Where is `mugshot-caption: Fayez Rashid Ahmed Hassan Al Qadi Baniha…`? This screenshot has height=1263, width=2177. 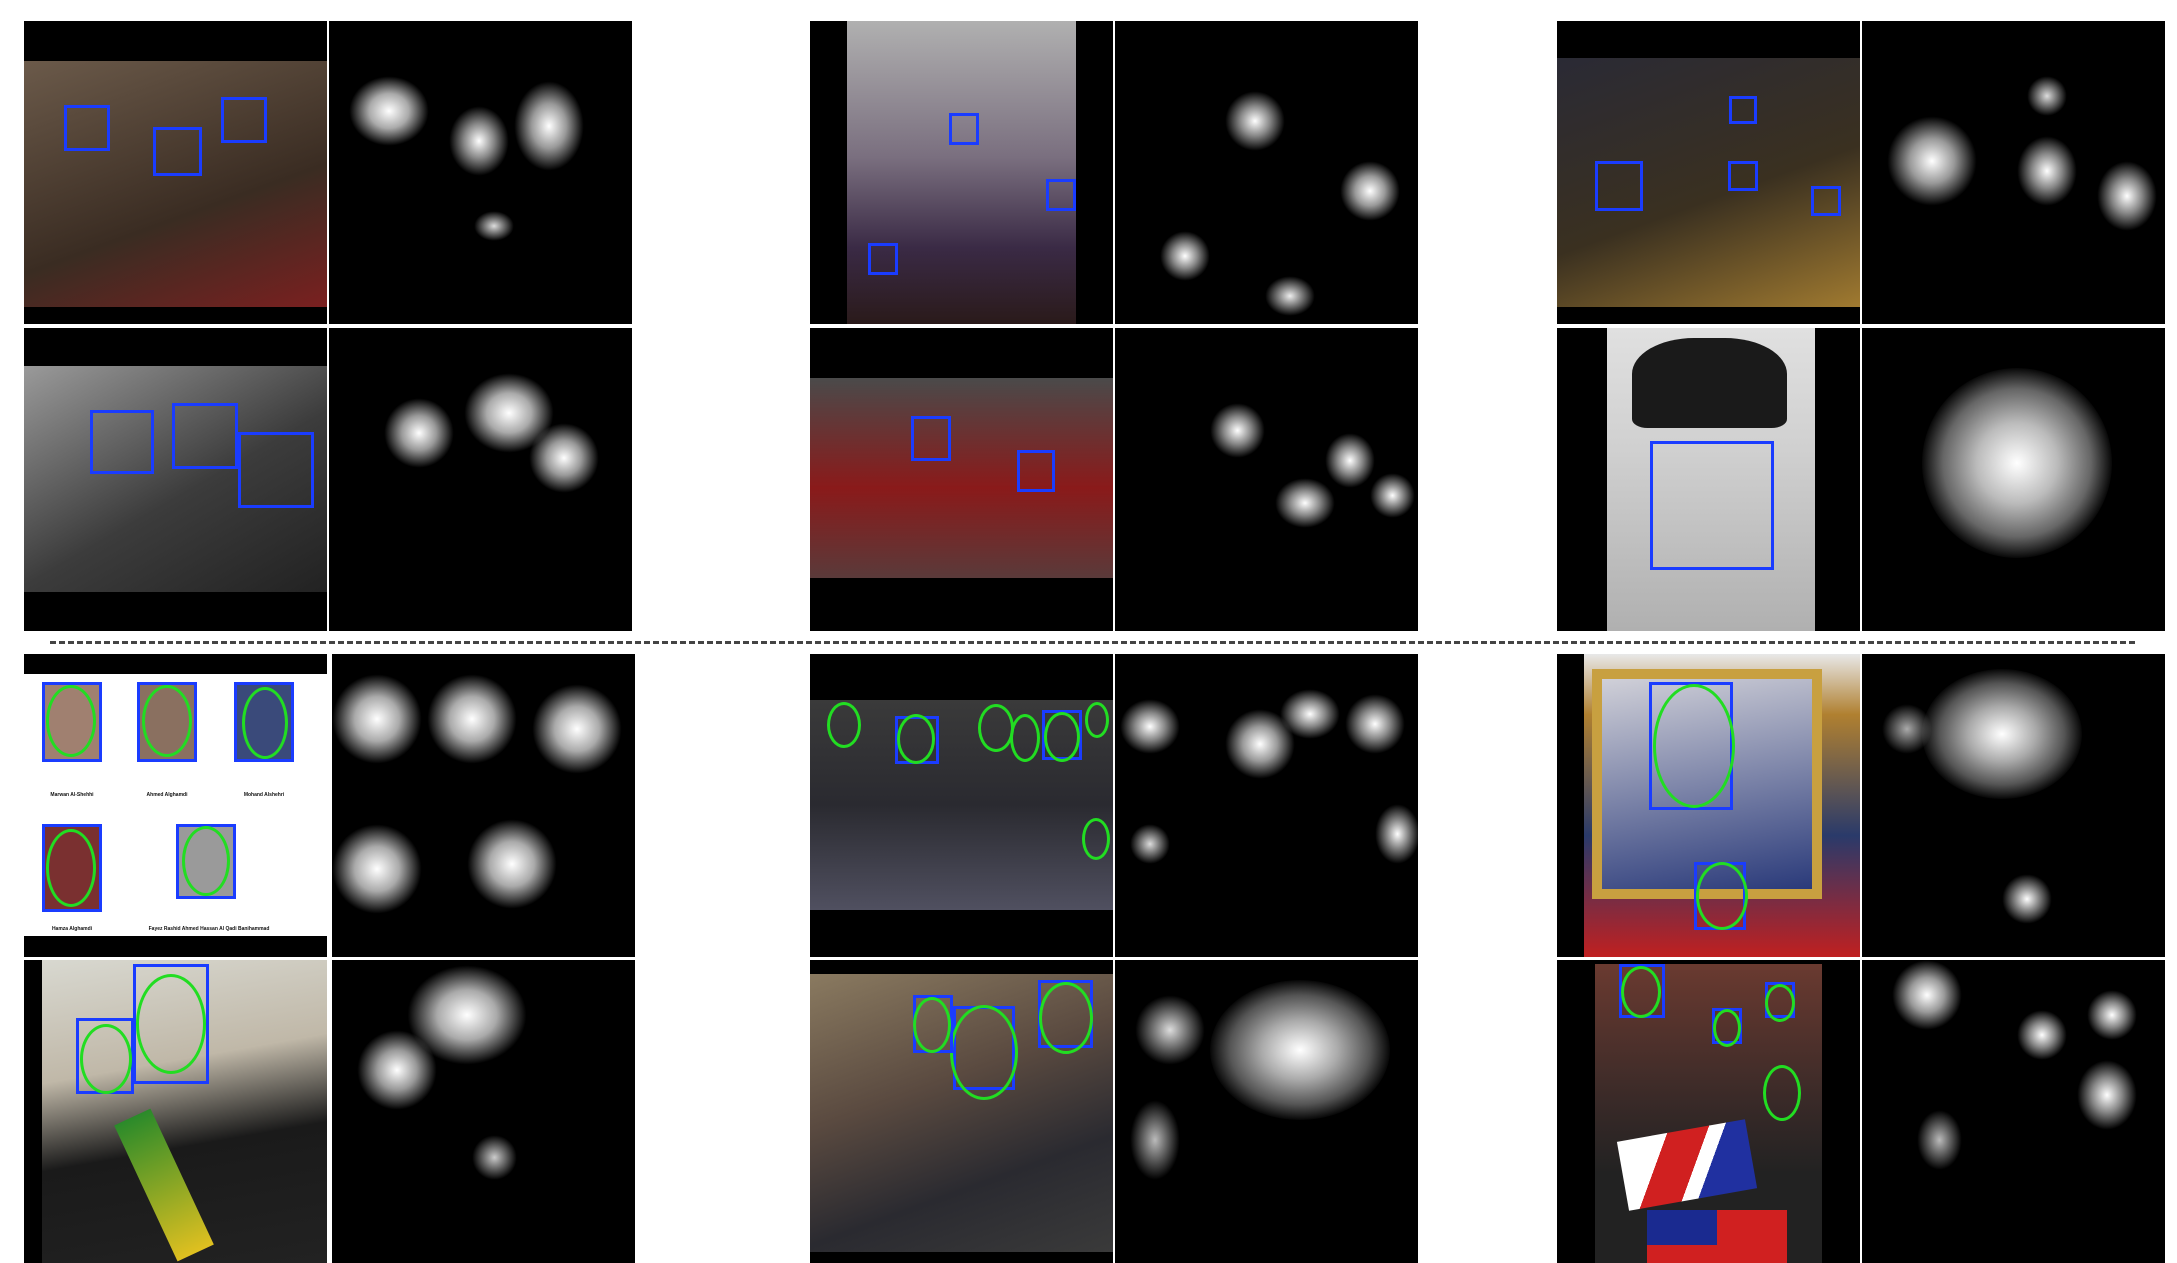
mugshot-caption: Fayez Rashid Ahmed Hassan Al Qadi Baniha… is located at coordinates (209, 929).